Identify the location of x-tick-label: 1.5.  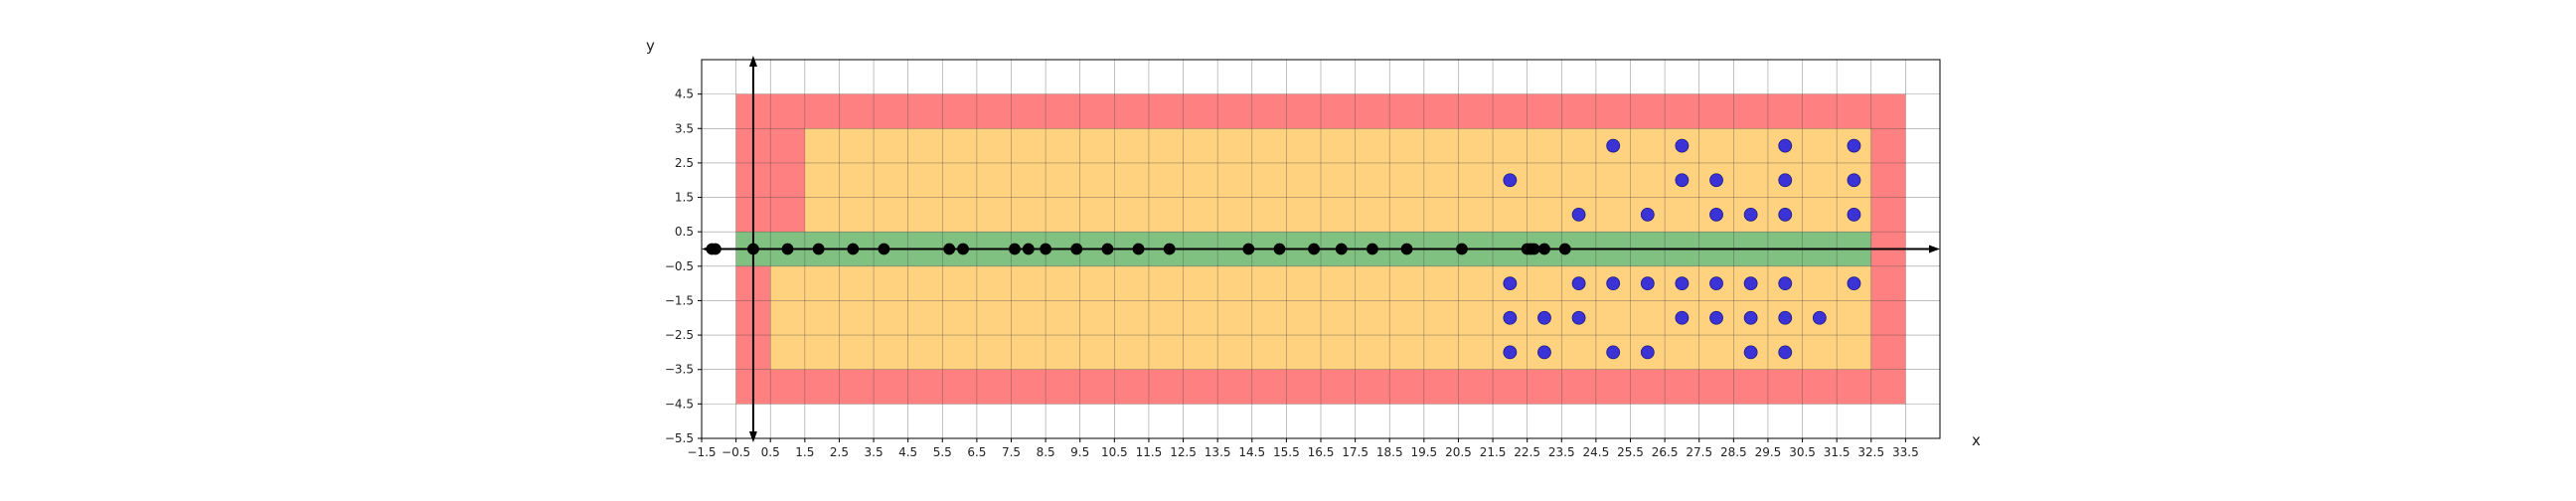
(804, 452).